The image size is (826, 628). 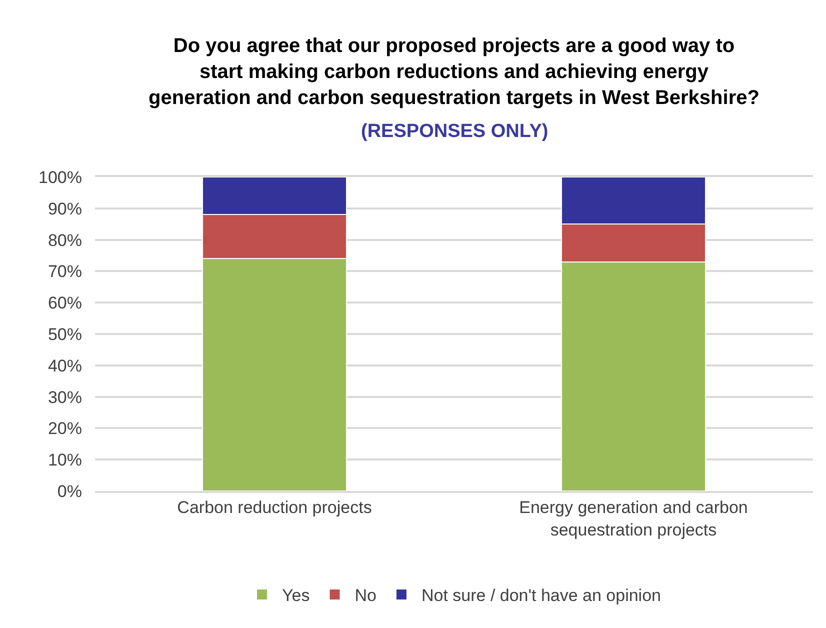 What do you see at coordinates (365, 596) in the screenshot?
I see `legend-label: No` at bounding box center [365, 596].